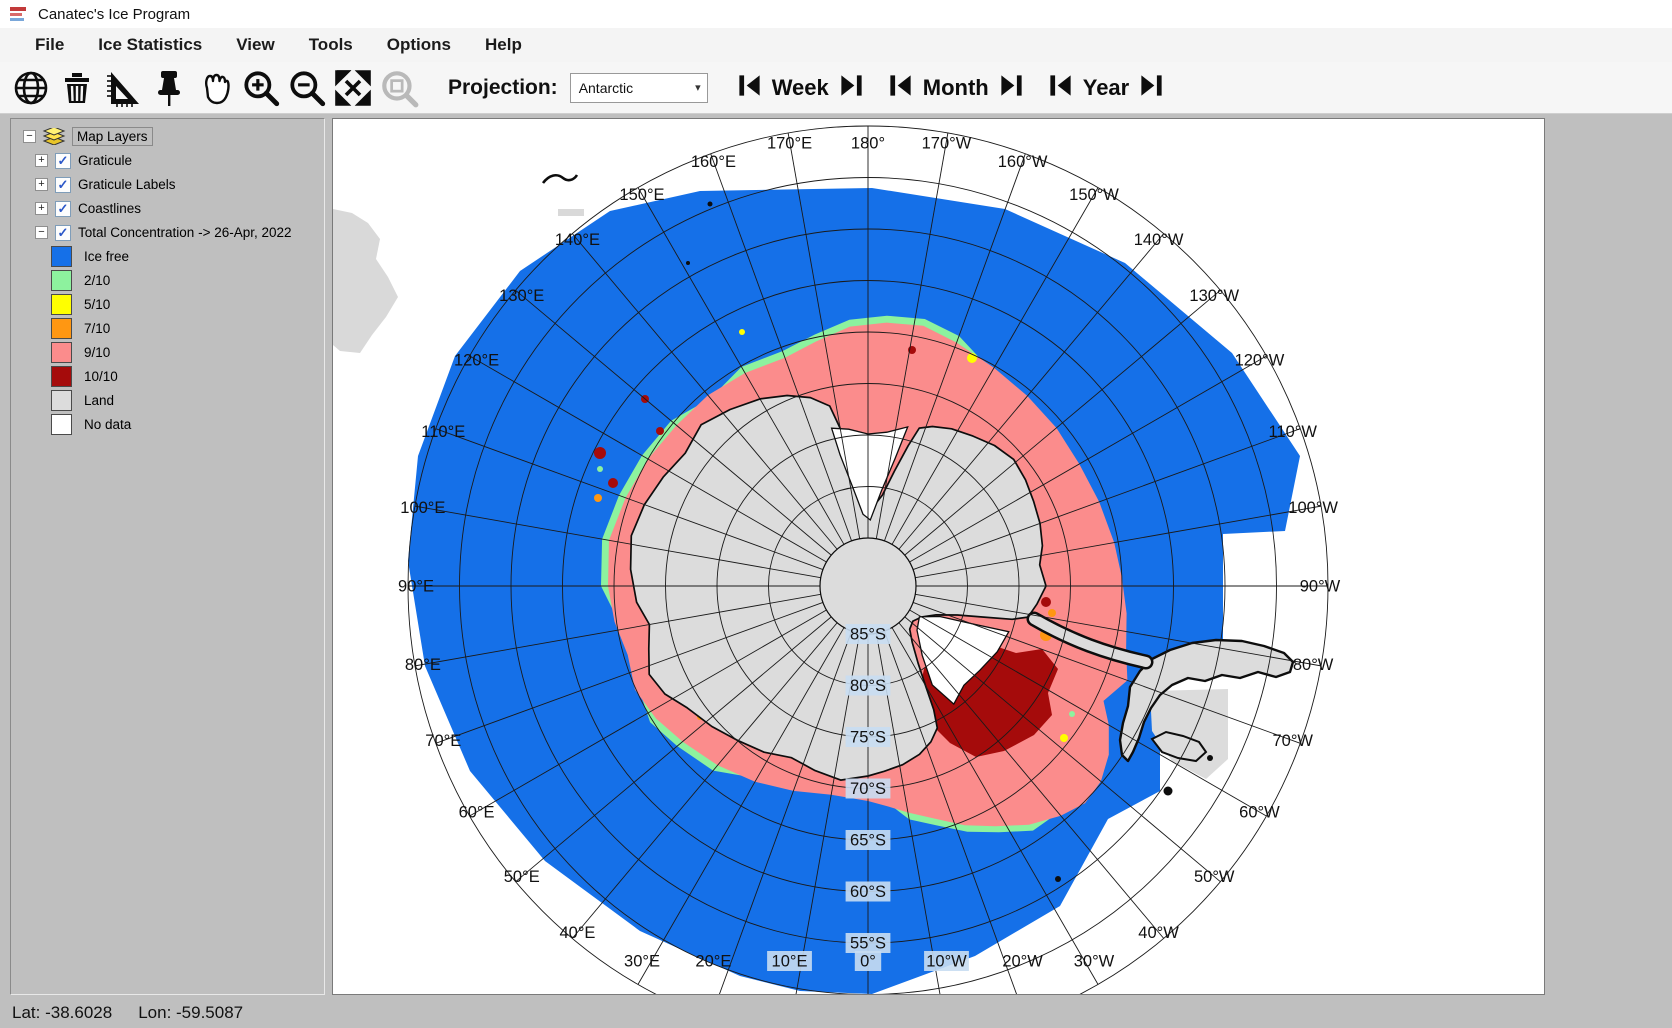 The height and width of the screenshot is (1028, 1672). I want to click on legend-item: 5/10, so click(167, 304).